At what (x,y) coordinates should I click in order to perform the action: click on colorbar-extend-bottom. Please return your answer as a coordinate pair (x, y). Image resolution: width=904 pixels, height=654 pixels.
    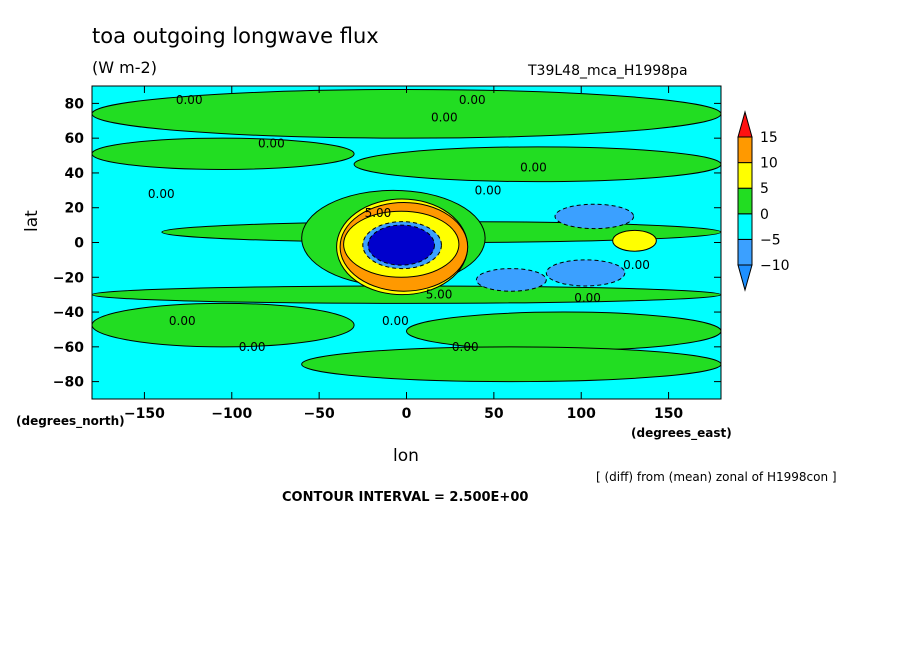
    Looking at the image, I should click on (745, 278).